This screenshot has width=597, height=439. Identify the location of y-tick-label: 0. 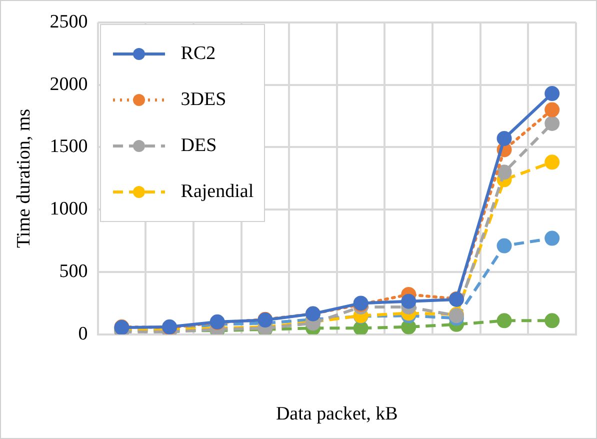
(83, 333).